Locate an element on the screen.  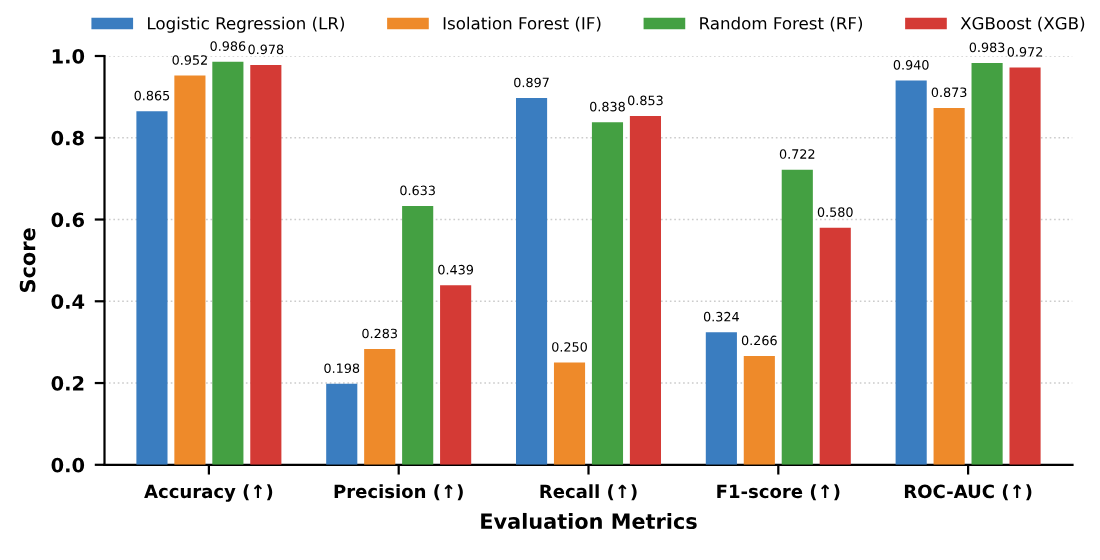
x-tick-label: Precision (↑) is located at coordinates (398, 492).